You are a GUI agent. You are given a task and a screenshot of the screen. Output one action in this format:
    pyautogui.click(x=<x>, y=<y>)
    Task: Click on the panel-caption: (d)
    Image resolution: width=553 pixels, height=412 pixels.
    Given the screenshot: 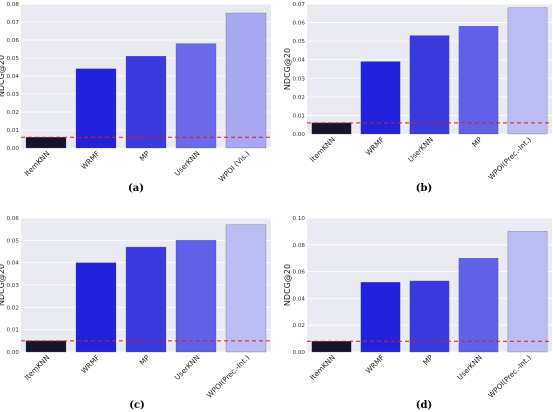 What is the action you would take?
    pyautogui.click(x=424, y=405)
    